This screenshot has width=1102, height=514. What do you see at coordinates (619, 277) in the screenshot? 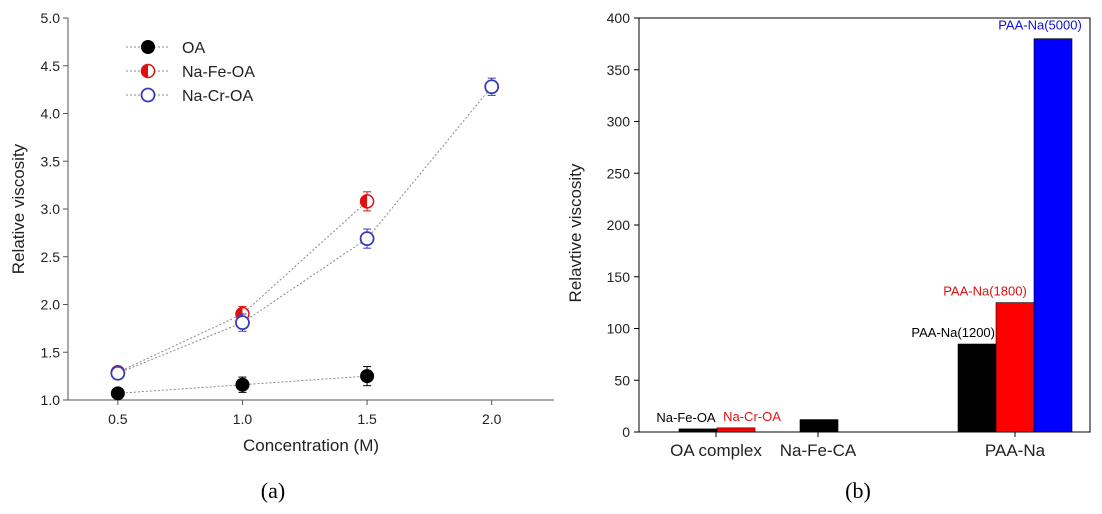
I see `y-tick-label: 150` at bounding box center [619, 277].